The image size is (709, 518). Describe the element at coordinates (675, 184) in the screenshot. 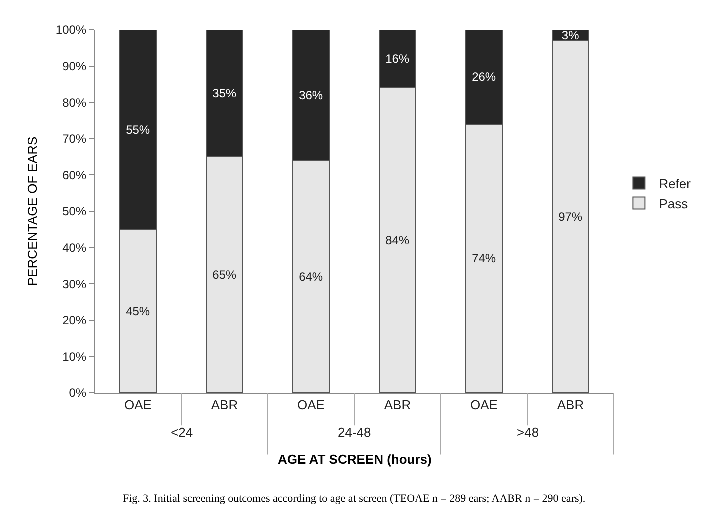

I see `legend-label: Refer` at that location.